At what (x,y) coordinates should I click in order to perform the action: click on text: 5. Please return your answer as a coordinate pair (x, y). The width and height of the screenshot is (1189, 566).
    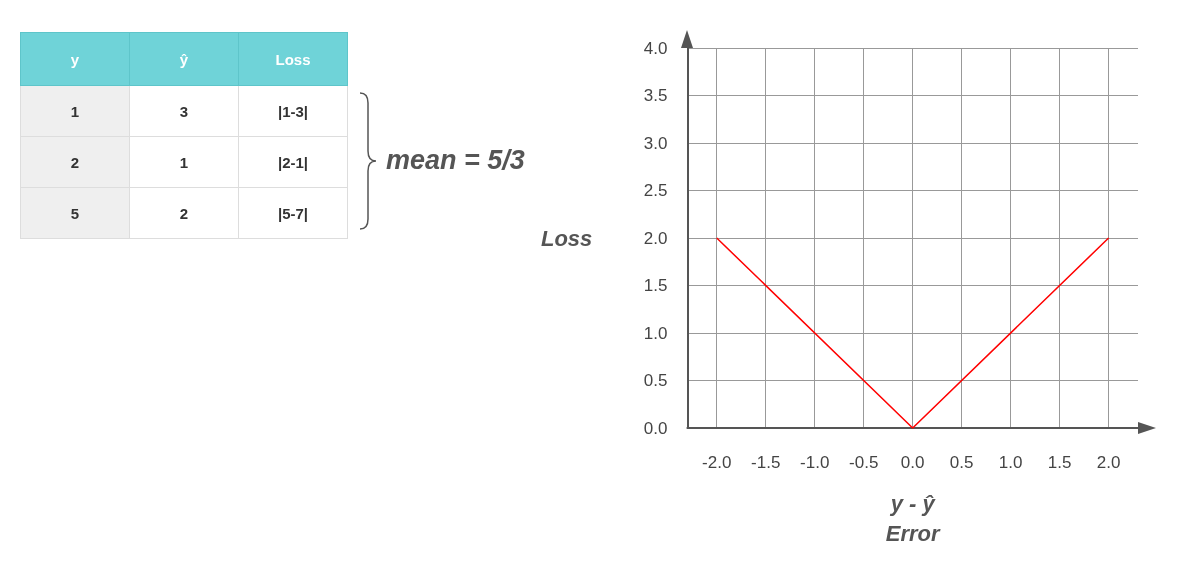
    Looking at the image, I should click on (75, 213).